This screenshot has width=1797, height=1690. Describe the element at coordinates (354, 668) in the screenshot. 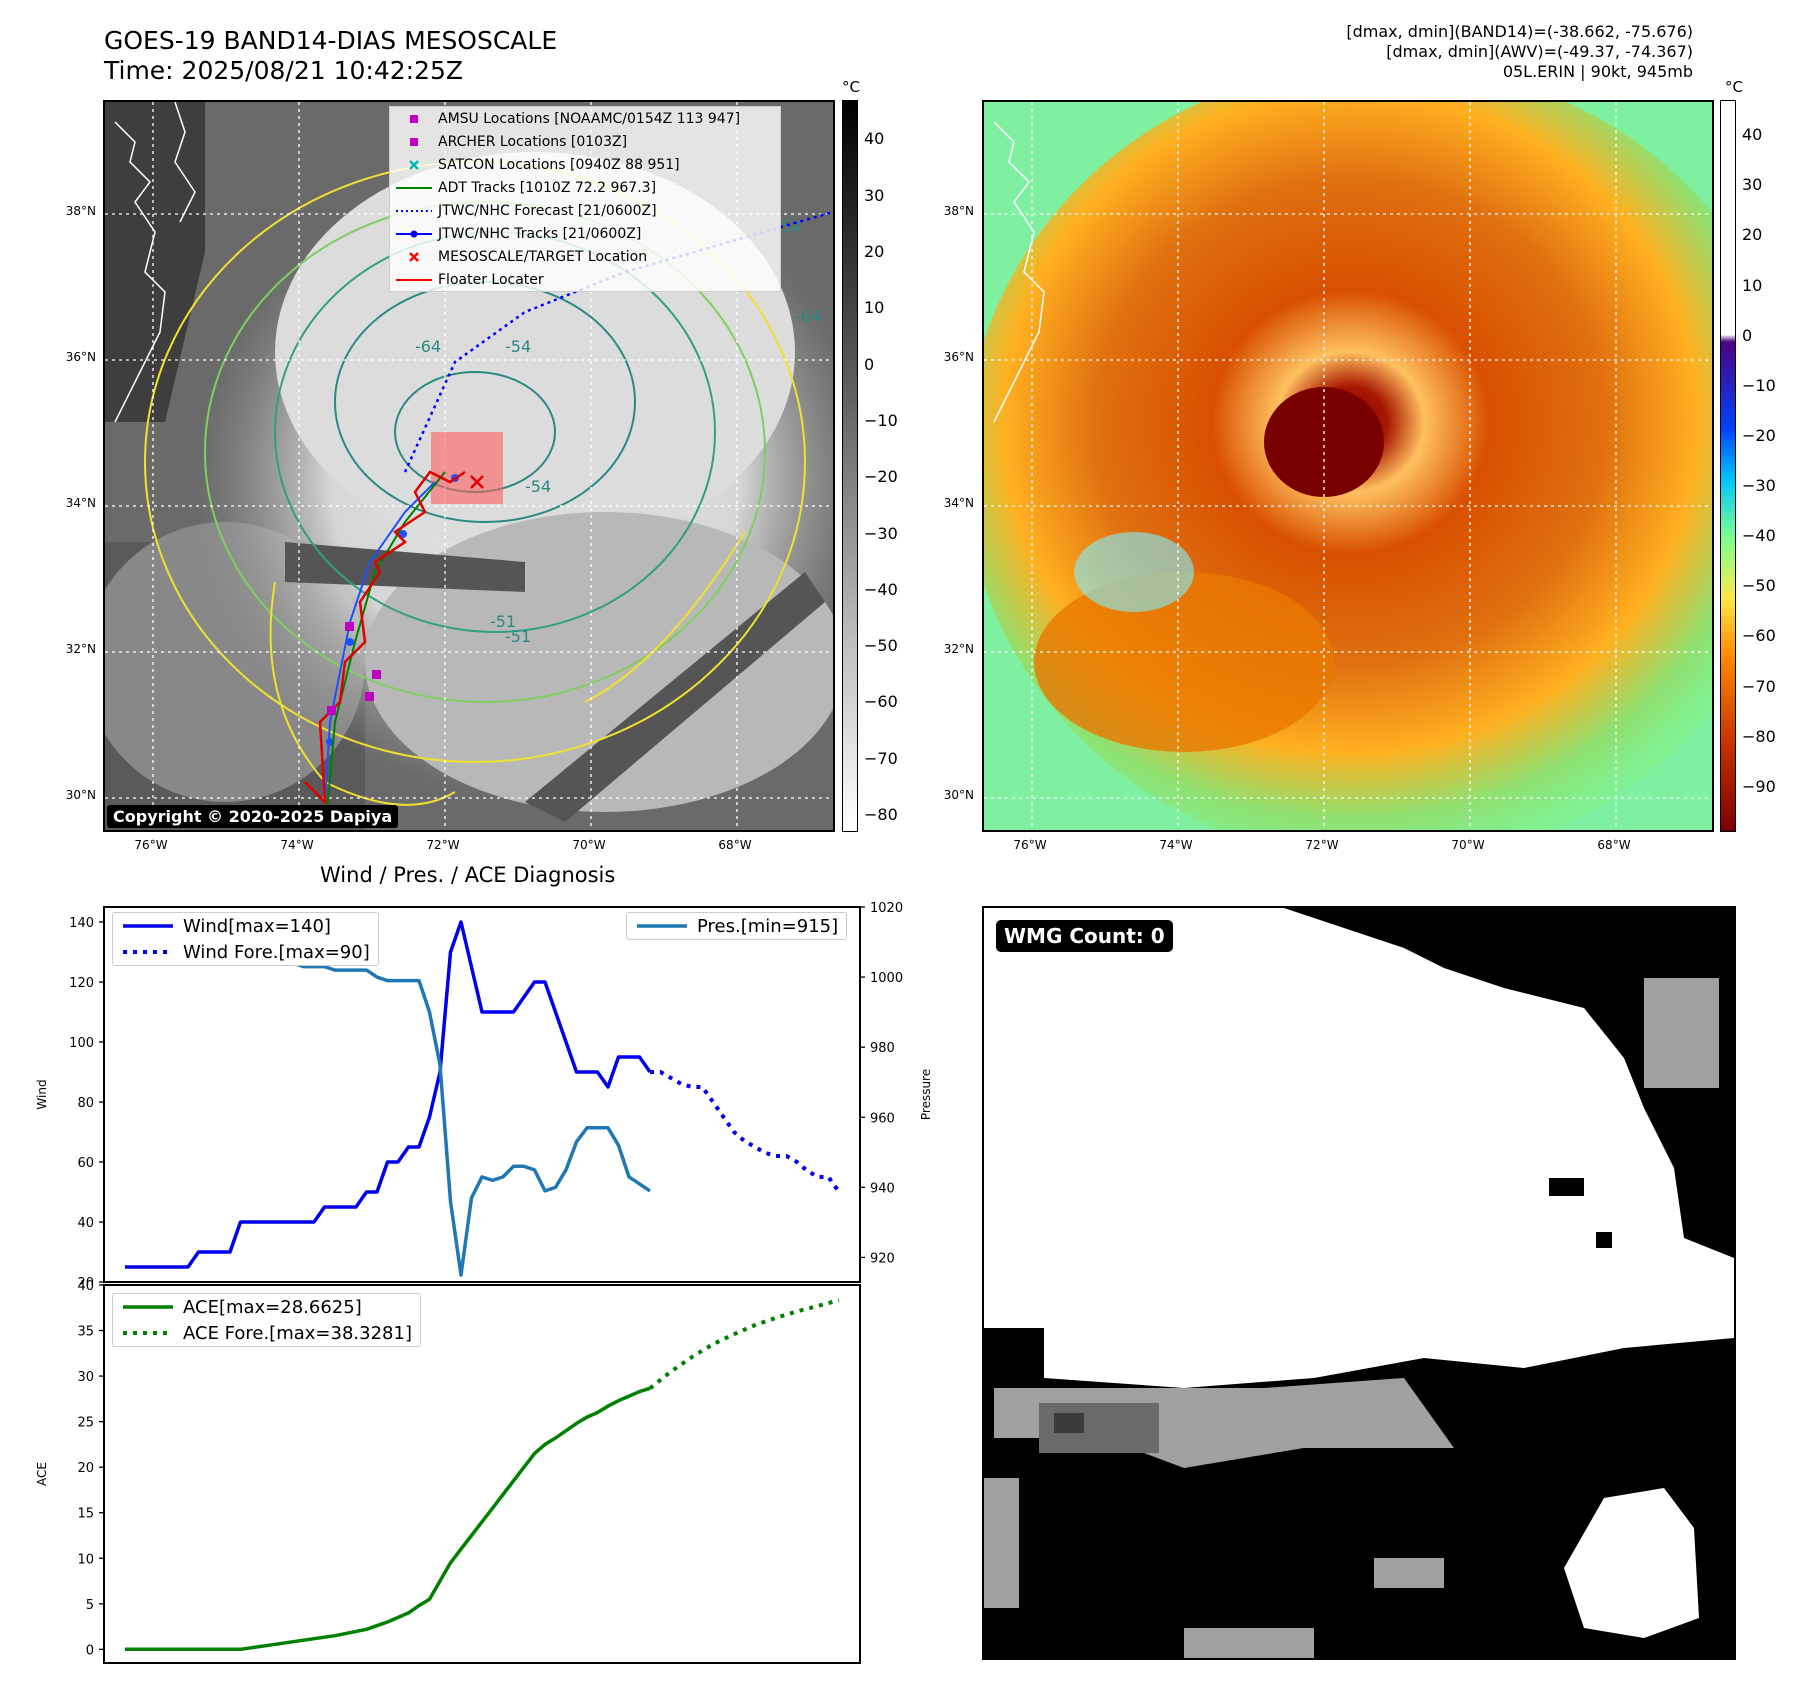

I see `amsu-archer-markers` at that location.